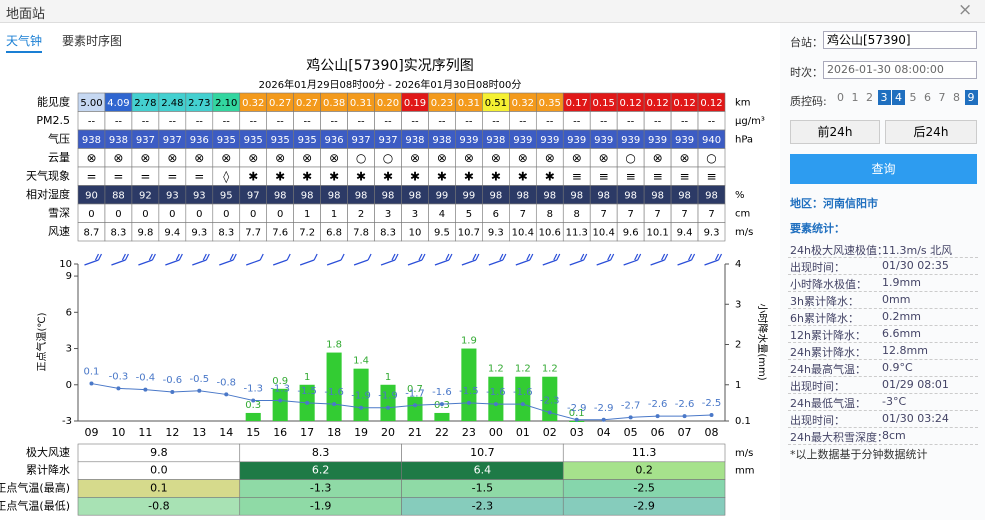 The width and height of the screenshot is (985, 520). I want to click on station-input: 鸡公山[57390], so click(900, 40).